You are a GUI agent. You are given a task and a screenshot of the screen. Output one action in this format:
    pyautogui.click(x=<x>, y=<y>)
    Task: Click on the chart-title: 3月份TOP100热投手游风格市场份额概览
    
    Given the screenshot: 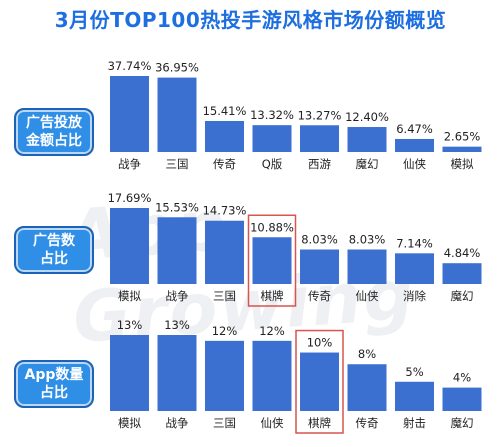 What is the action you would take?
    pyautogui.click(x=250, y=20)
    